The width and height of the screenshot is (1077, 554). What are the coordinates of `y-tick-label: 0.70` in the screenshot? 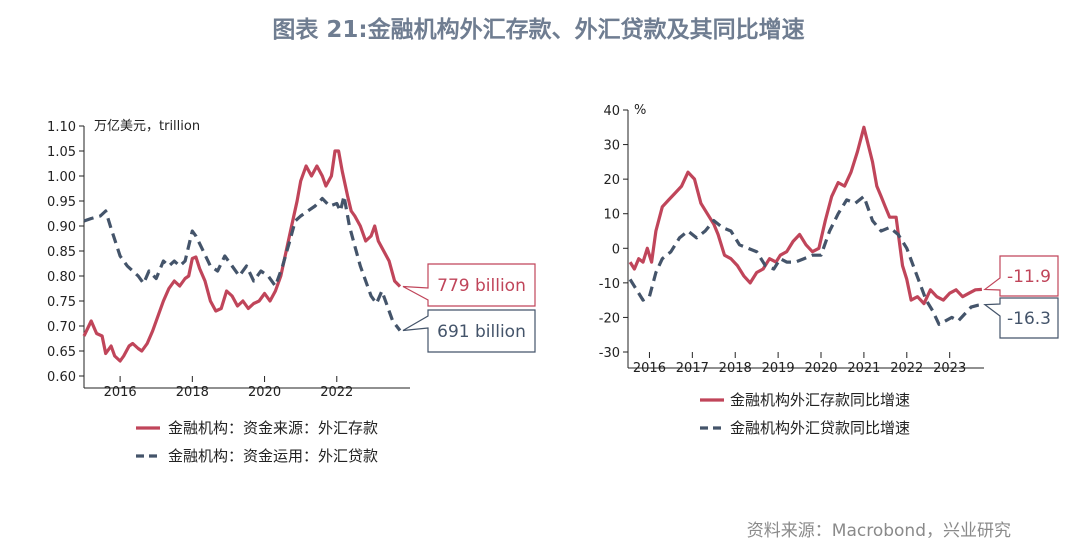 It's located at (61, 327).